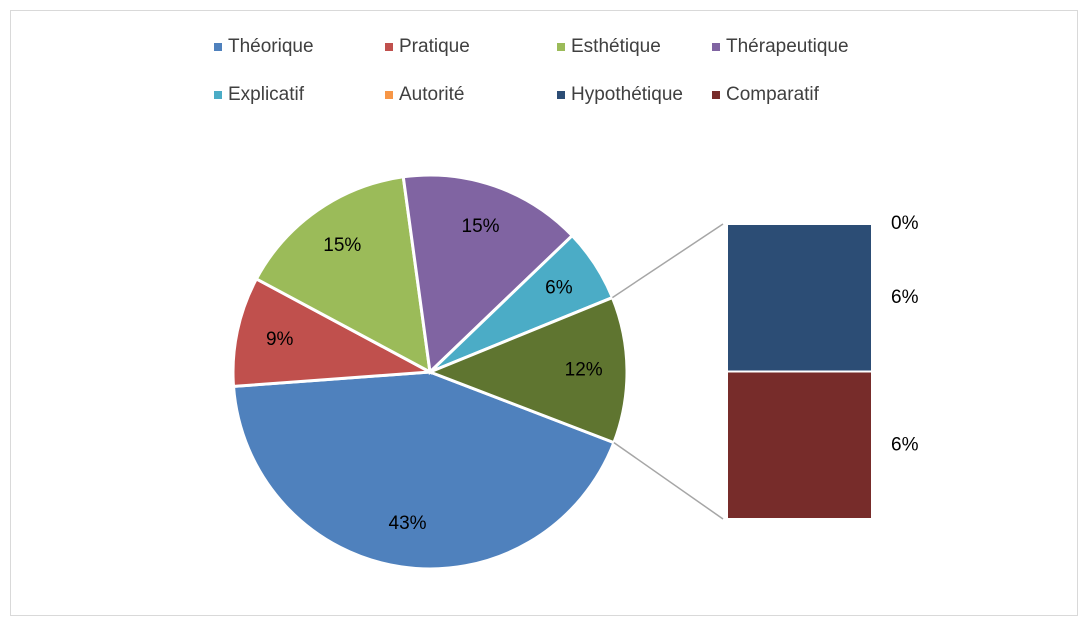  What do you see at coordinates (773, 94) in the screenshot?
I see `legend-label: Comparatif` at bounding box center [773, 94].